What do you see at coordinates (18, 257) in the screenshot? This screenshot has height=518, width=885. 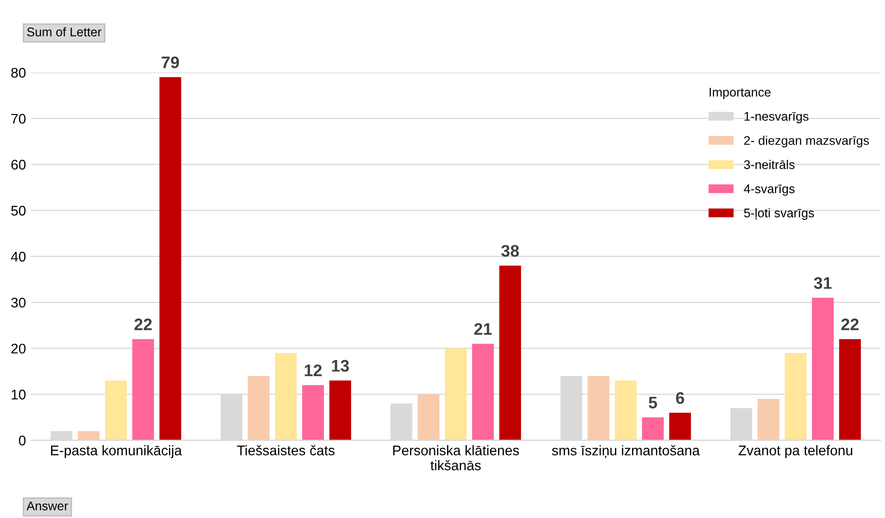 I see `y-tick-label: 40` at bounding box center [18, 257].